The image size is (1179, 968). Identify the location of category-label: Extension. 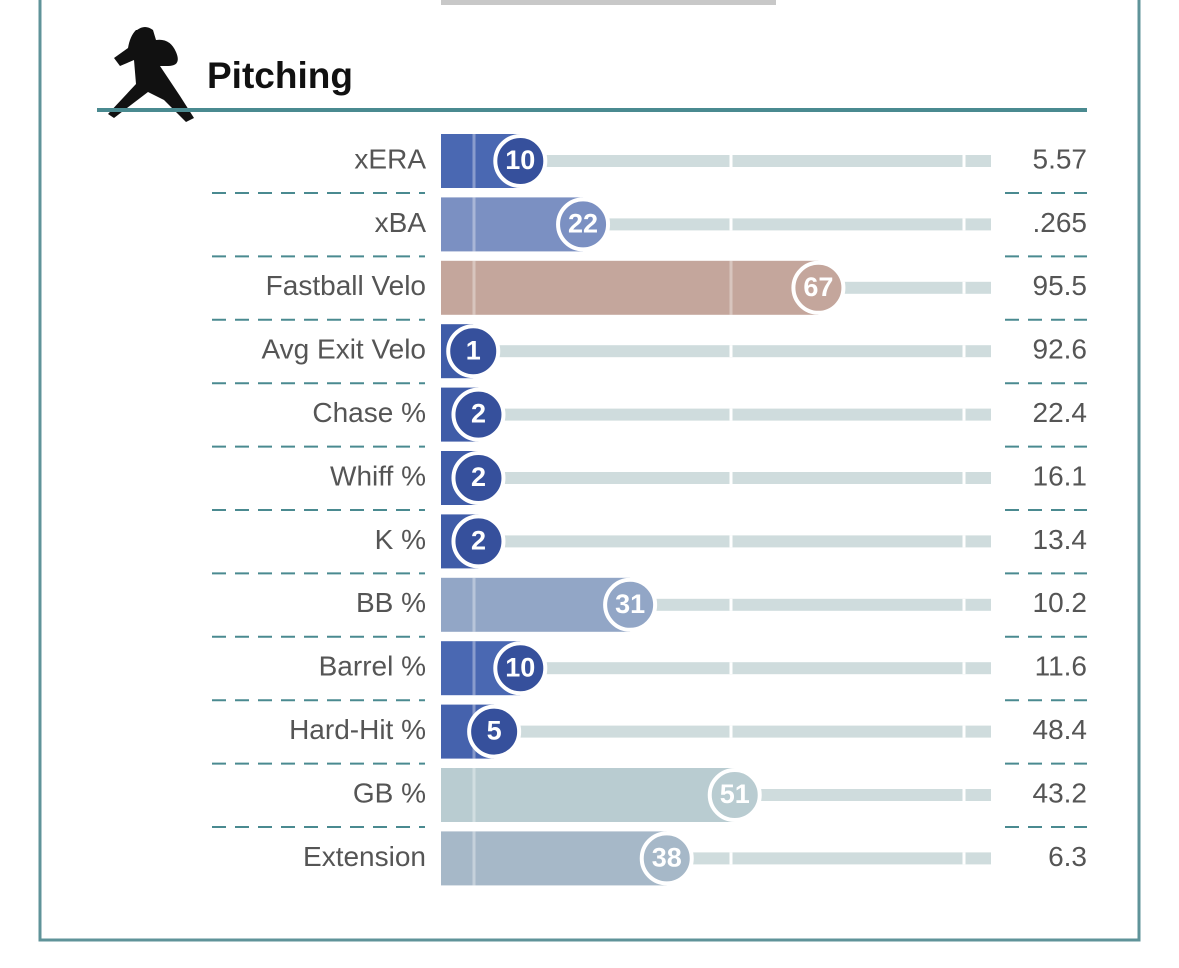
(364, 856).